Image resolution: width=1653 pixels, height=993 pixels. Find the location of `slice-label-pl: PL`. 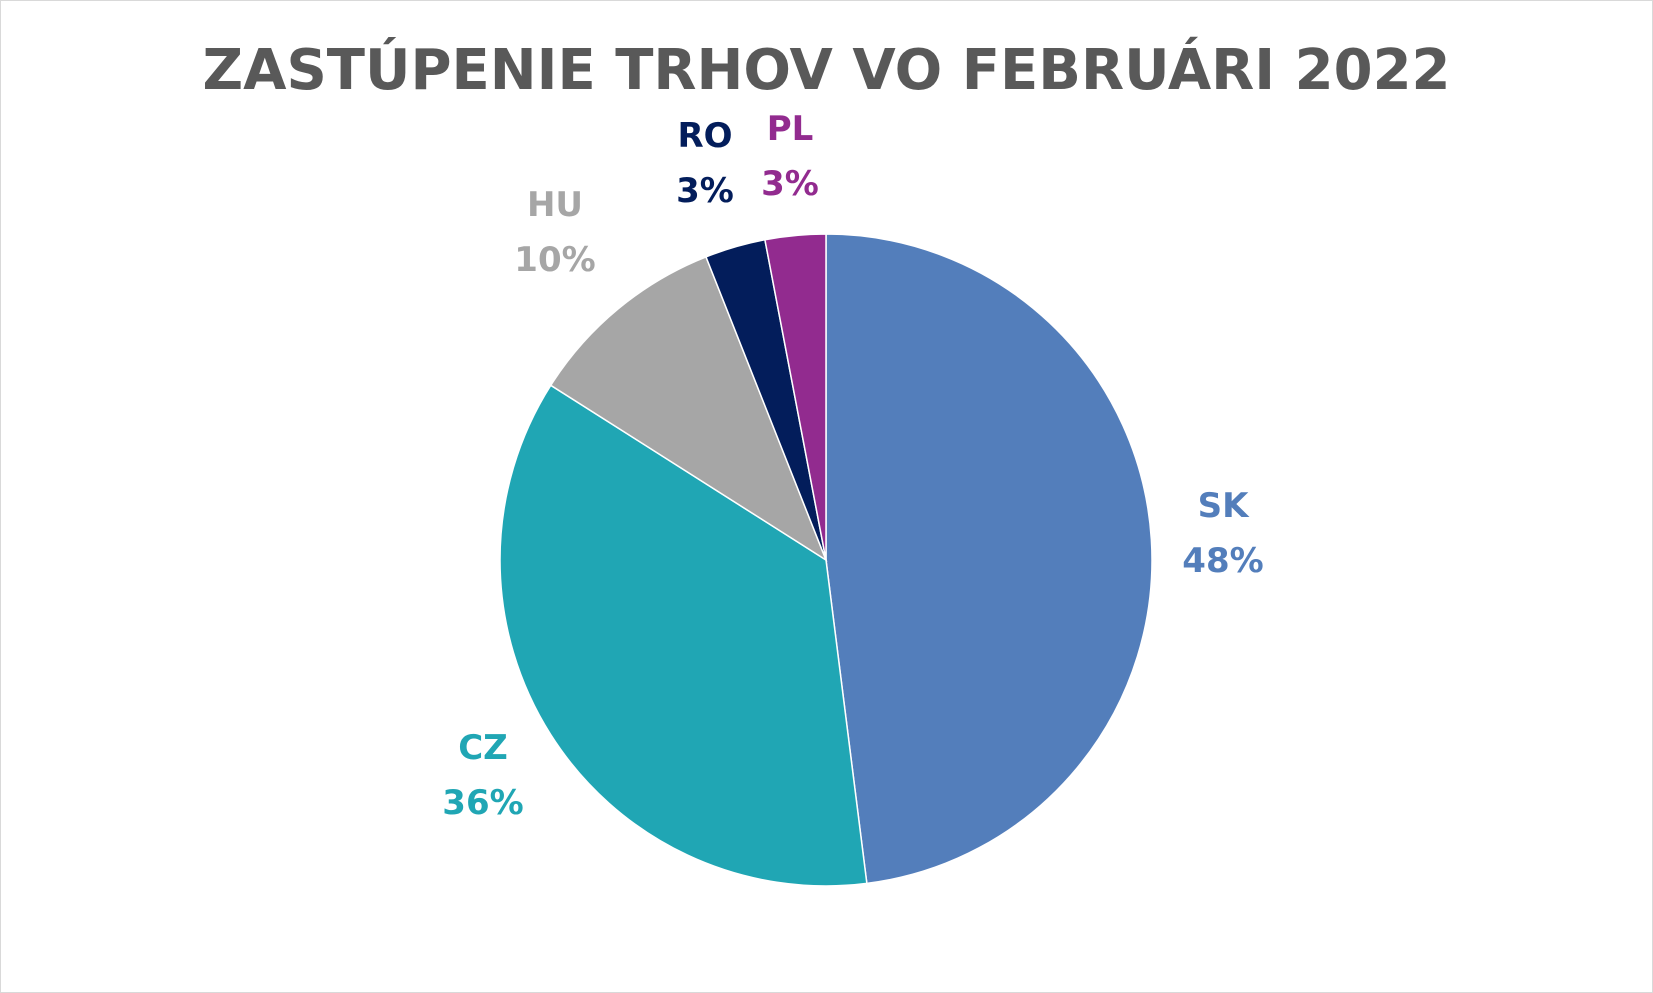

slice-label-pl: PL is located at coordinates (790, 129).